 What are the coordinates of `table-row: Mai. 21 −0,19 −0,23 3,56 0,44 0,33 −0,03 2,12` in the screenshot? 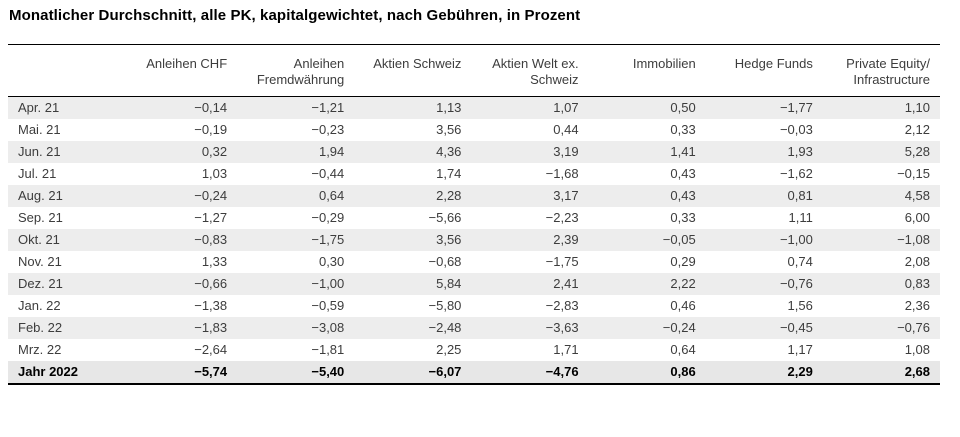 It's located at (474, 130).